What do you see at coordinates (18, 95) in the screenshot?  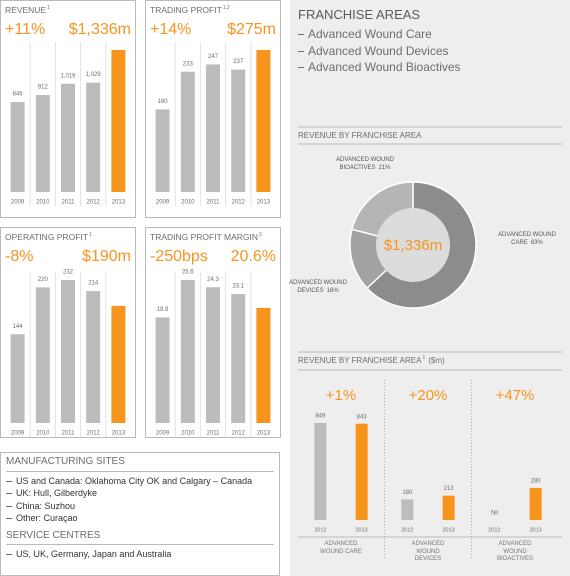 I see `value-label: 846` at bounding box center [18, 95].